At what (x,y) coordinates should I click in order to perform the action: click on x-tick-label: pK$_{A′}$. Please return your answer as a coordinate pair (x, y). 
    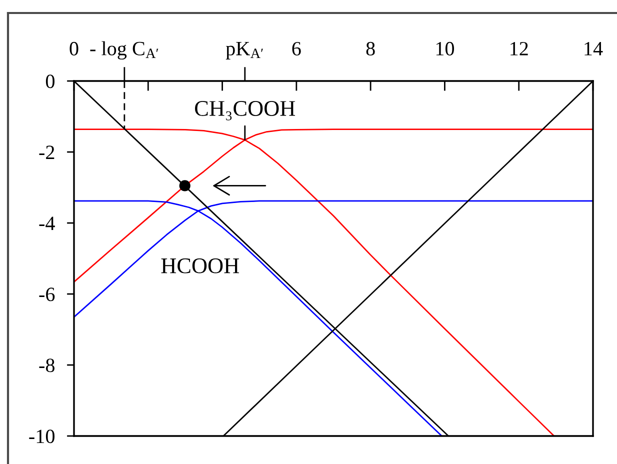
    Looking at the image, I should click on (244, 51).